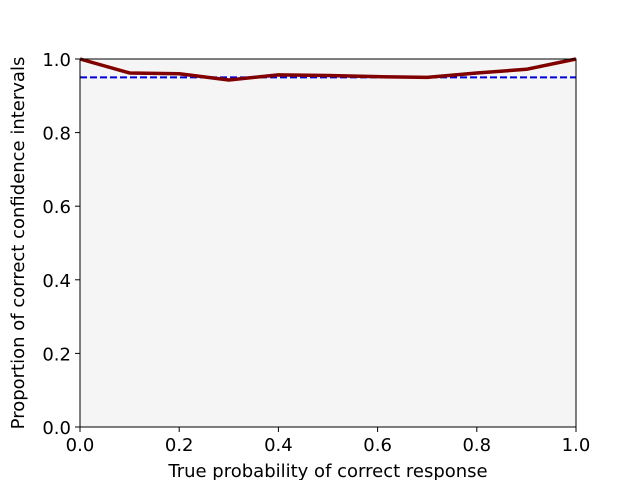  Describe the element at coordinates (327, 470) in the screenshot. I see `x-axis-label: True probability of correct response` at that location.